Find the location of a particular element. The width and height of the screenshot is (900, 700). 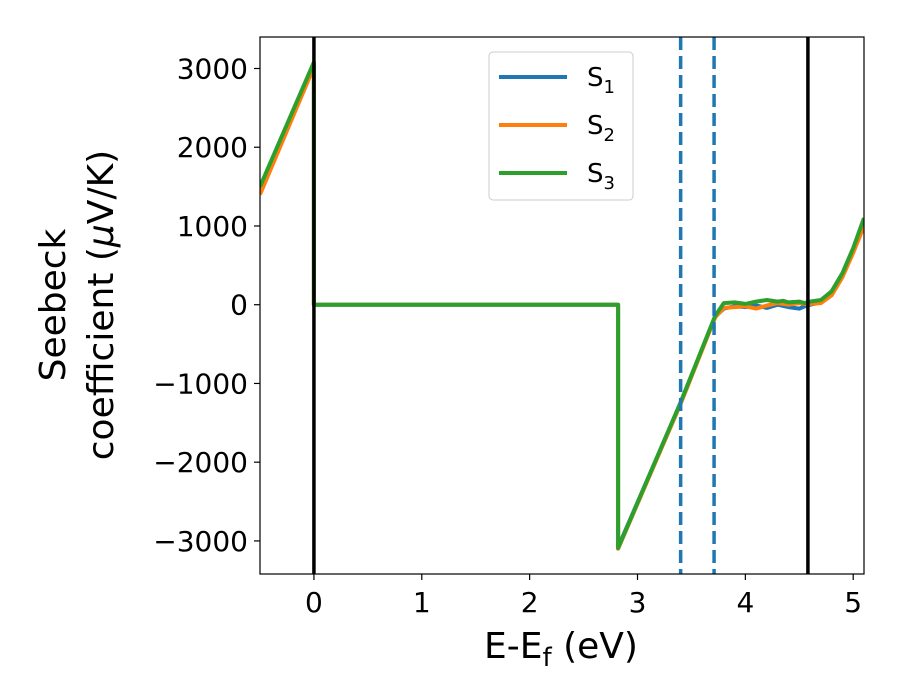

legend: S1 S2 S3 is located at coordinates (561, 126).